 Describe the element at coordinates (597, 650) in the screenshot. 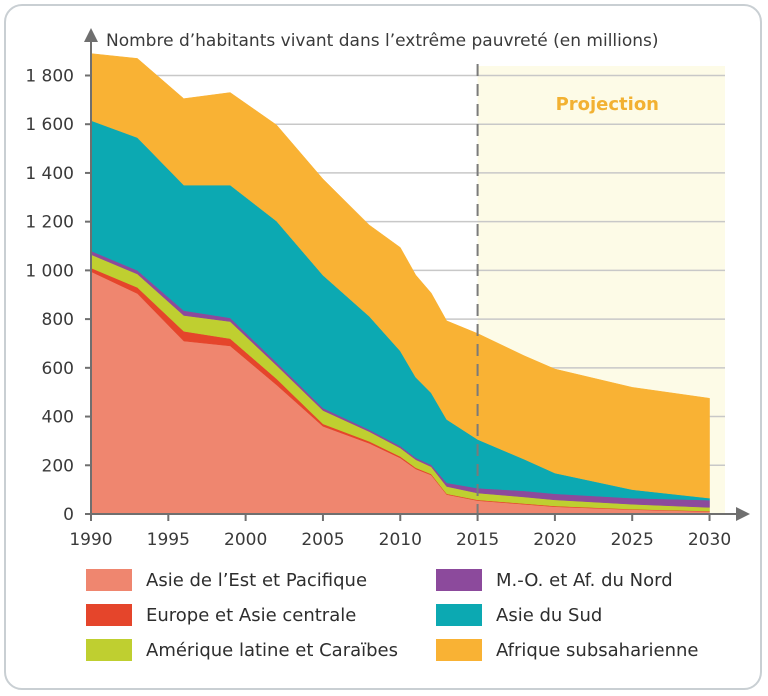

I see `legend-label: Afrique subsaharienne` at that location.